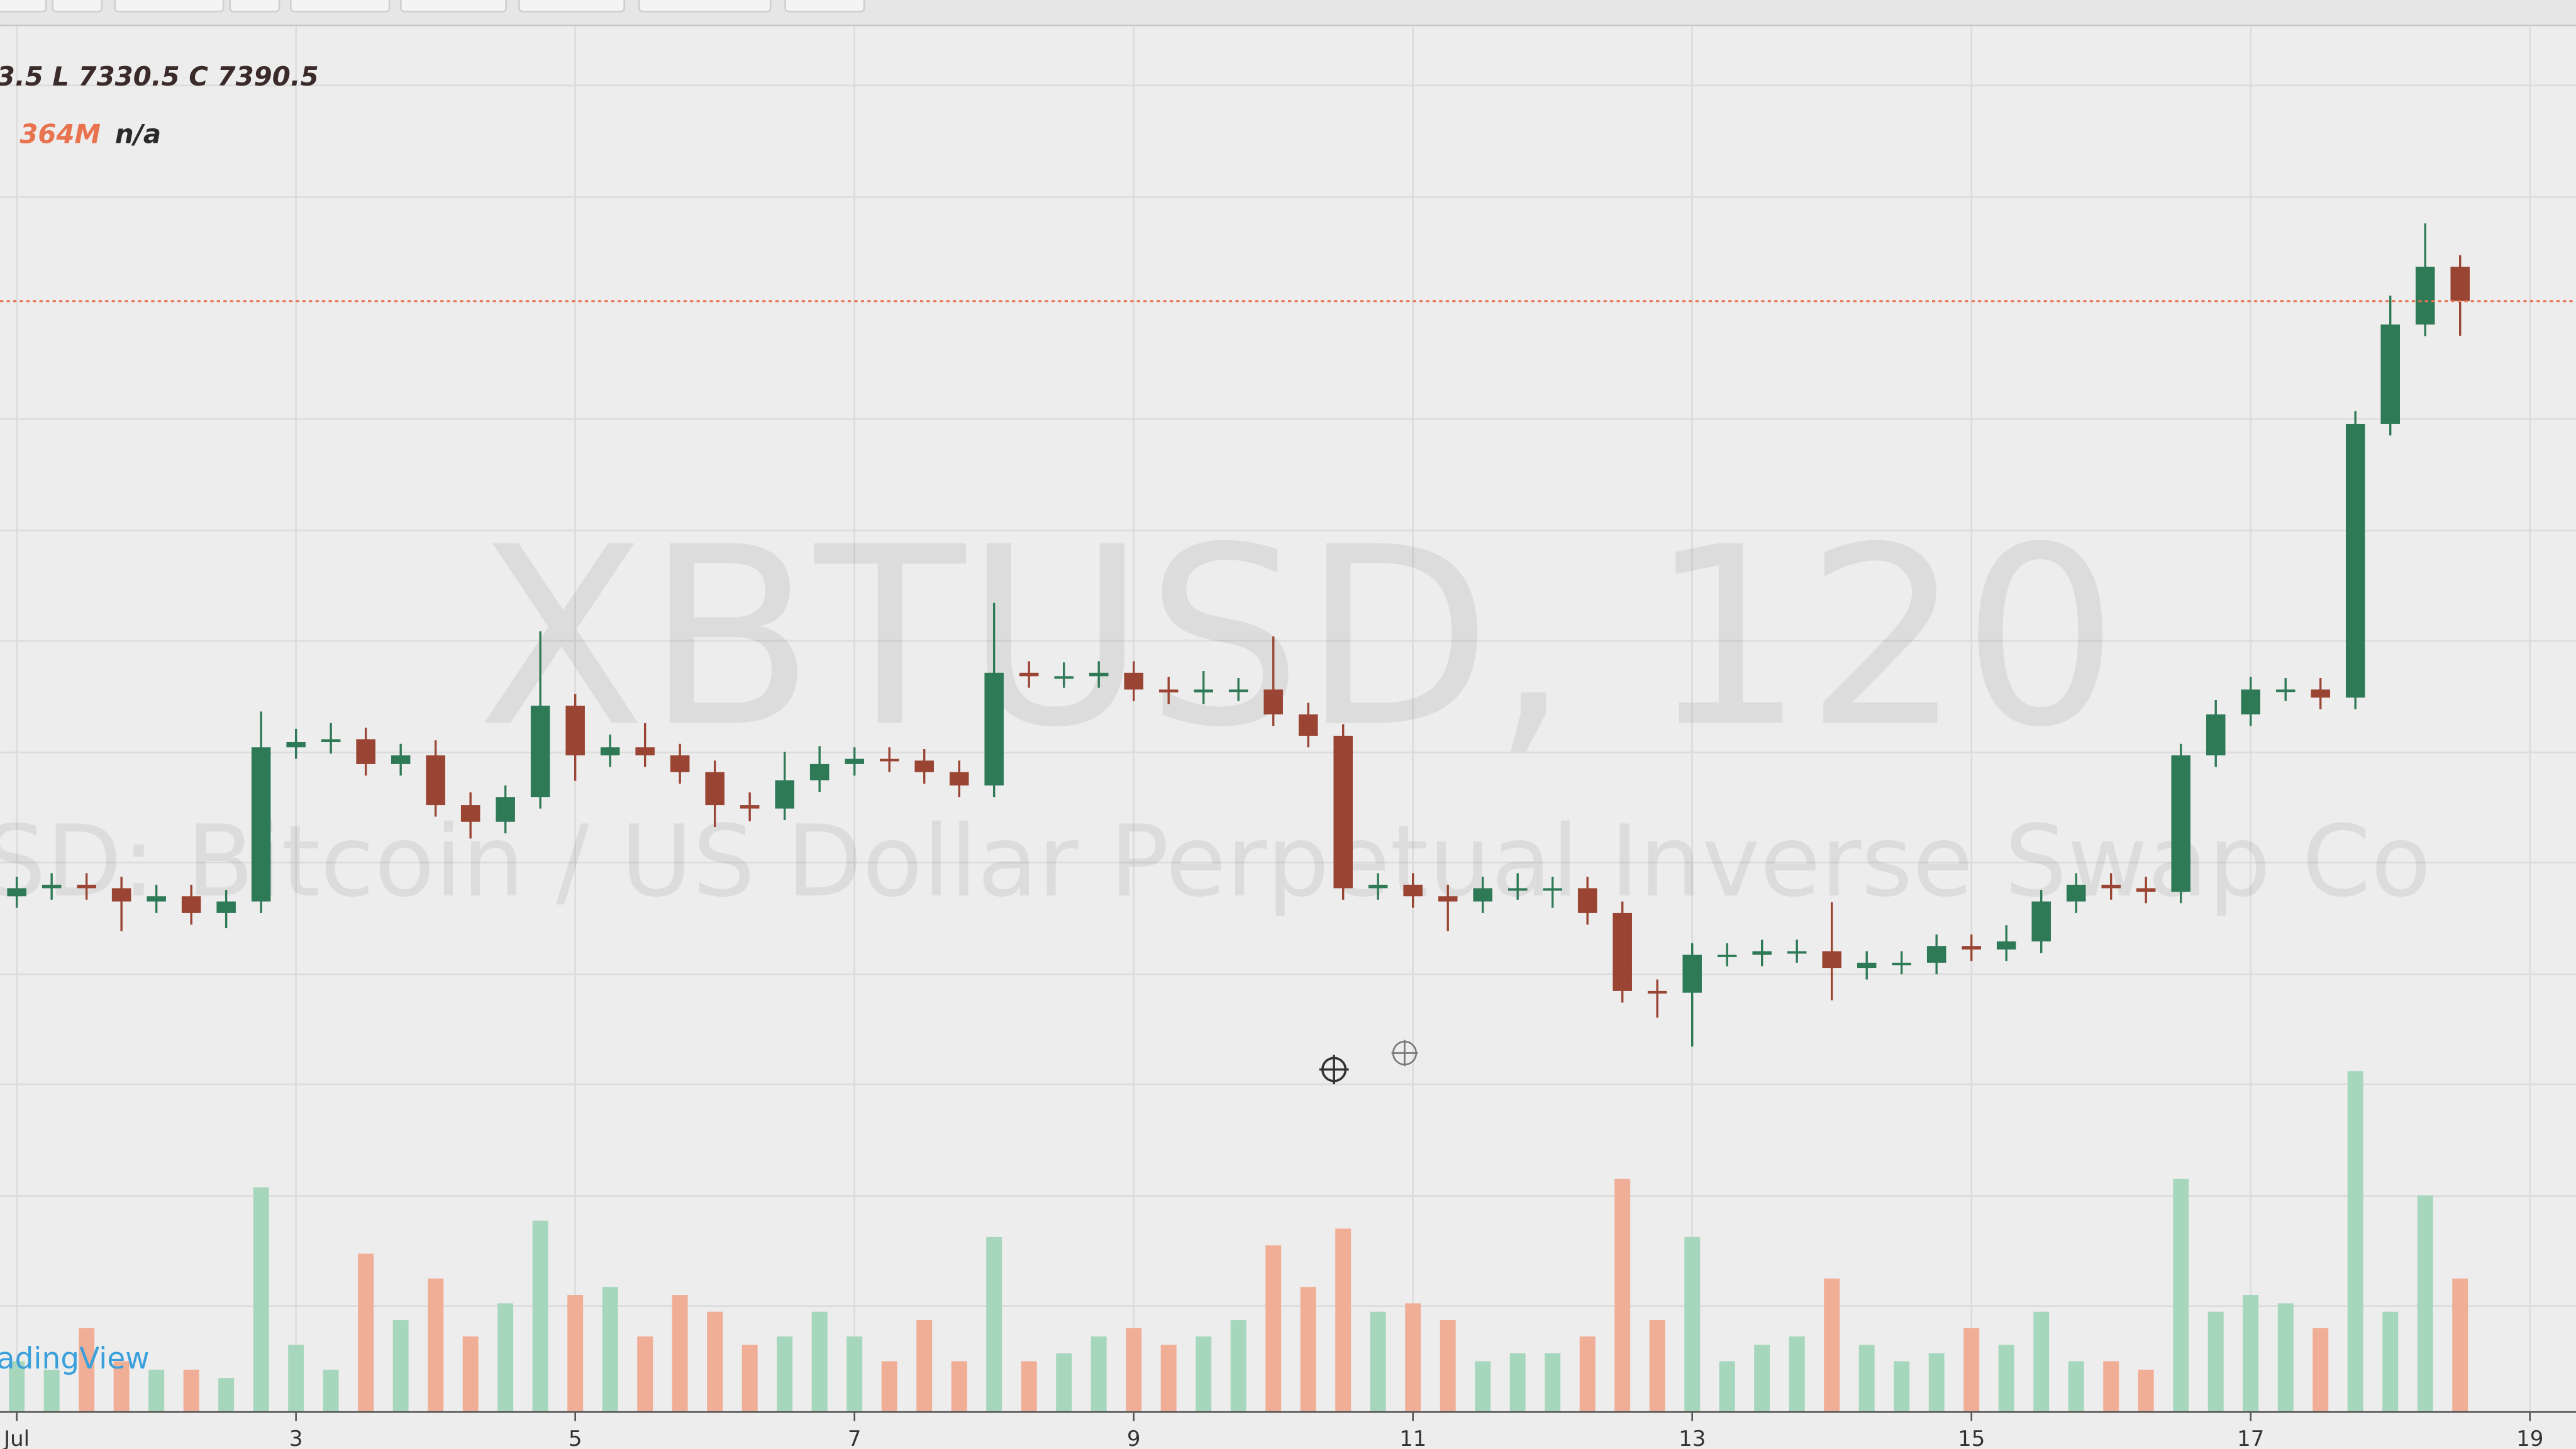  What do you see at coordinates (1692, 1437) in the screenshot?
I see `x-tick-label: 13` at bounding box center [1692, 1437].